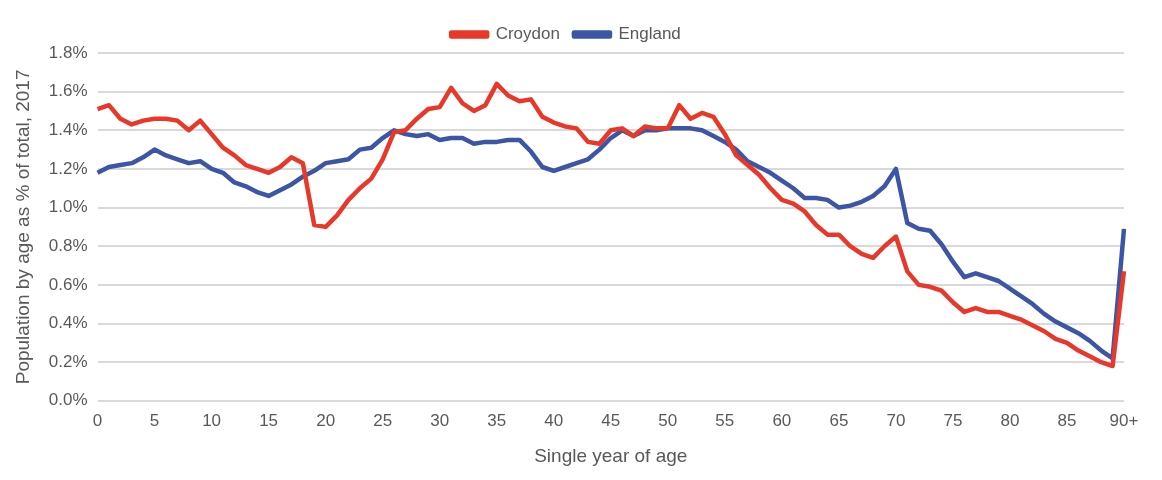  I want to click on x-tick-label: 50, so click(668, 420).